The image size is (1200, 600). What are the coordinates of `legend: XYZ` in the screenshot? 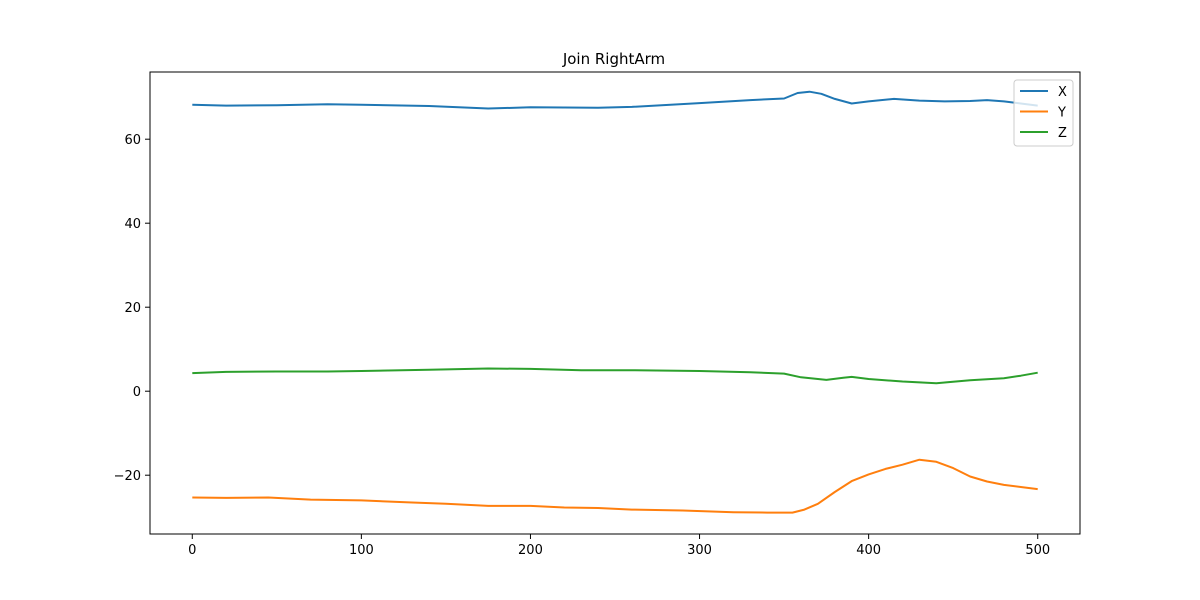 It's located at (1043, 113).